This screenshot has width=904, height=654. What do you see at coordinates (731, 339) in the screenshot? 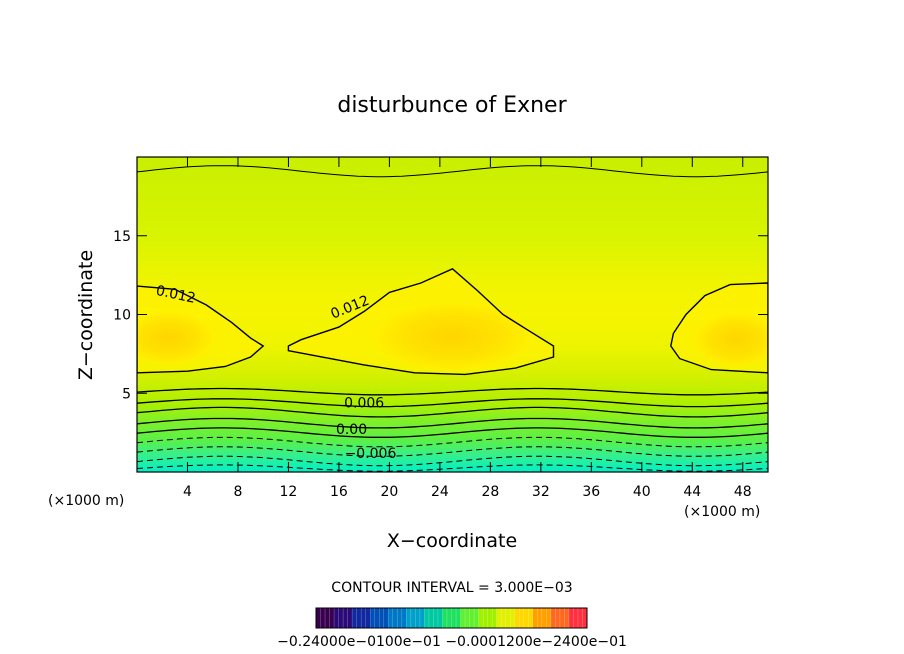
I see `core-right` at bounding box center [731, 339].